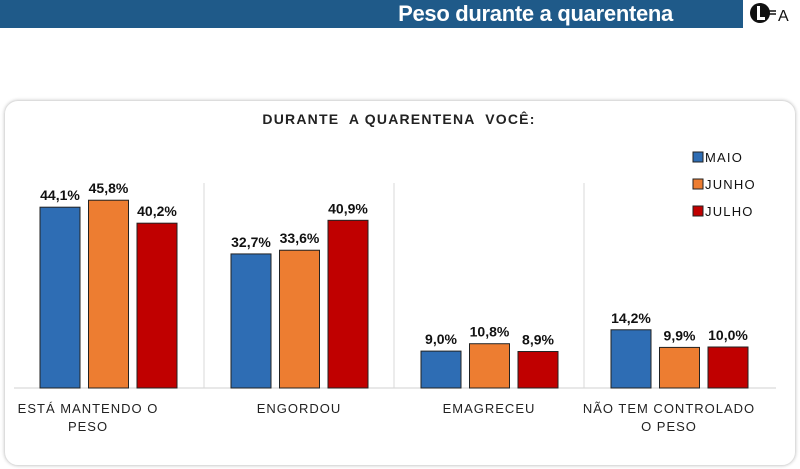 The image size is (800, 469). Describe the element at coordinates (698, 184) in the screenshot. I see `legend-swatch-junho` at that location.